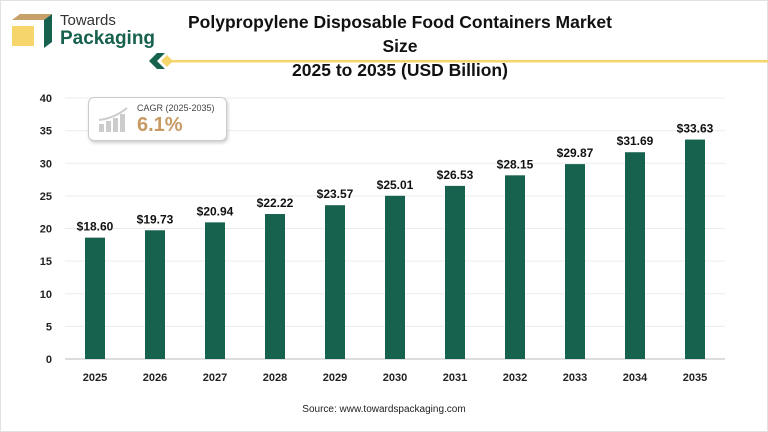  I want to click on cagr-label: CAGR (2025-2035), so click(176, 108).